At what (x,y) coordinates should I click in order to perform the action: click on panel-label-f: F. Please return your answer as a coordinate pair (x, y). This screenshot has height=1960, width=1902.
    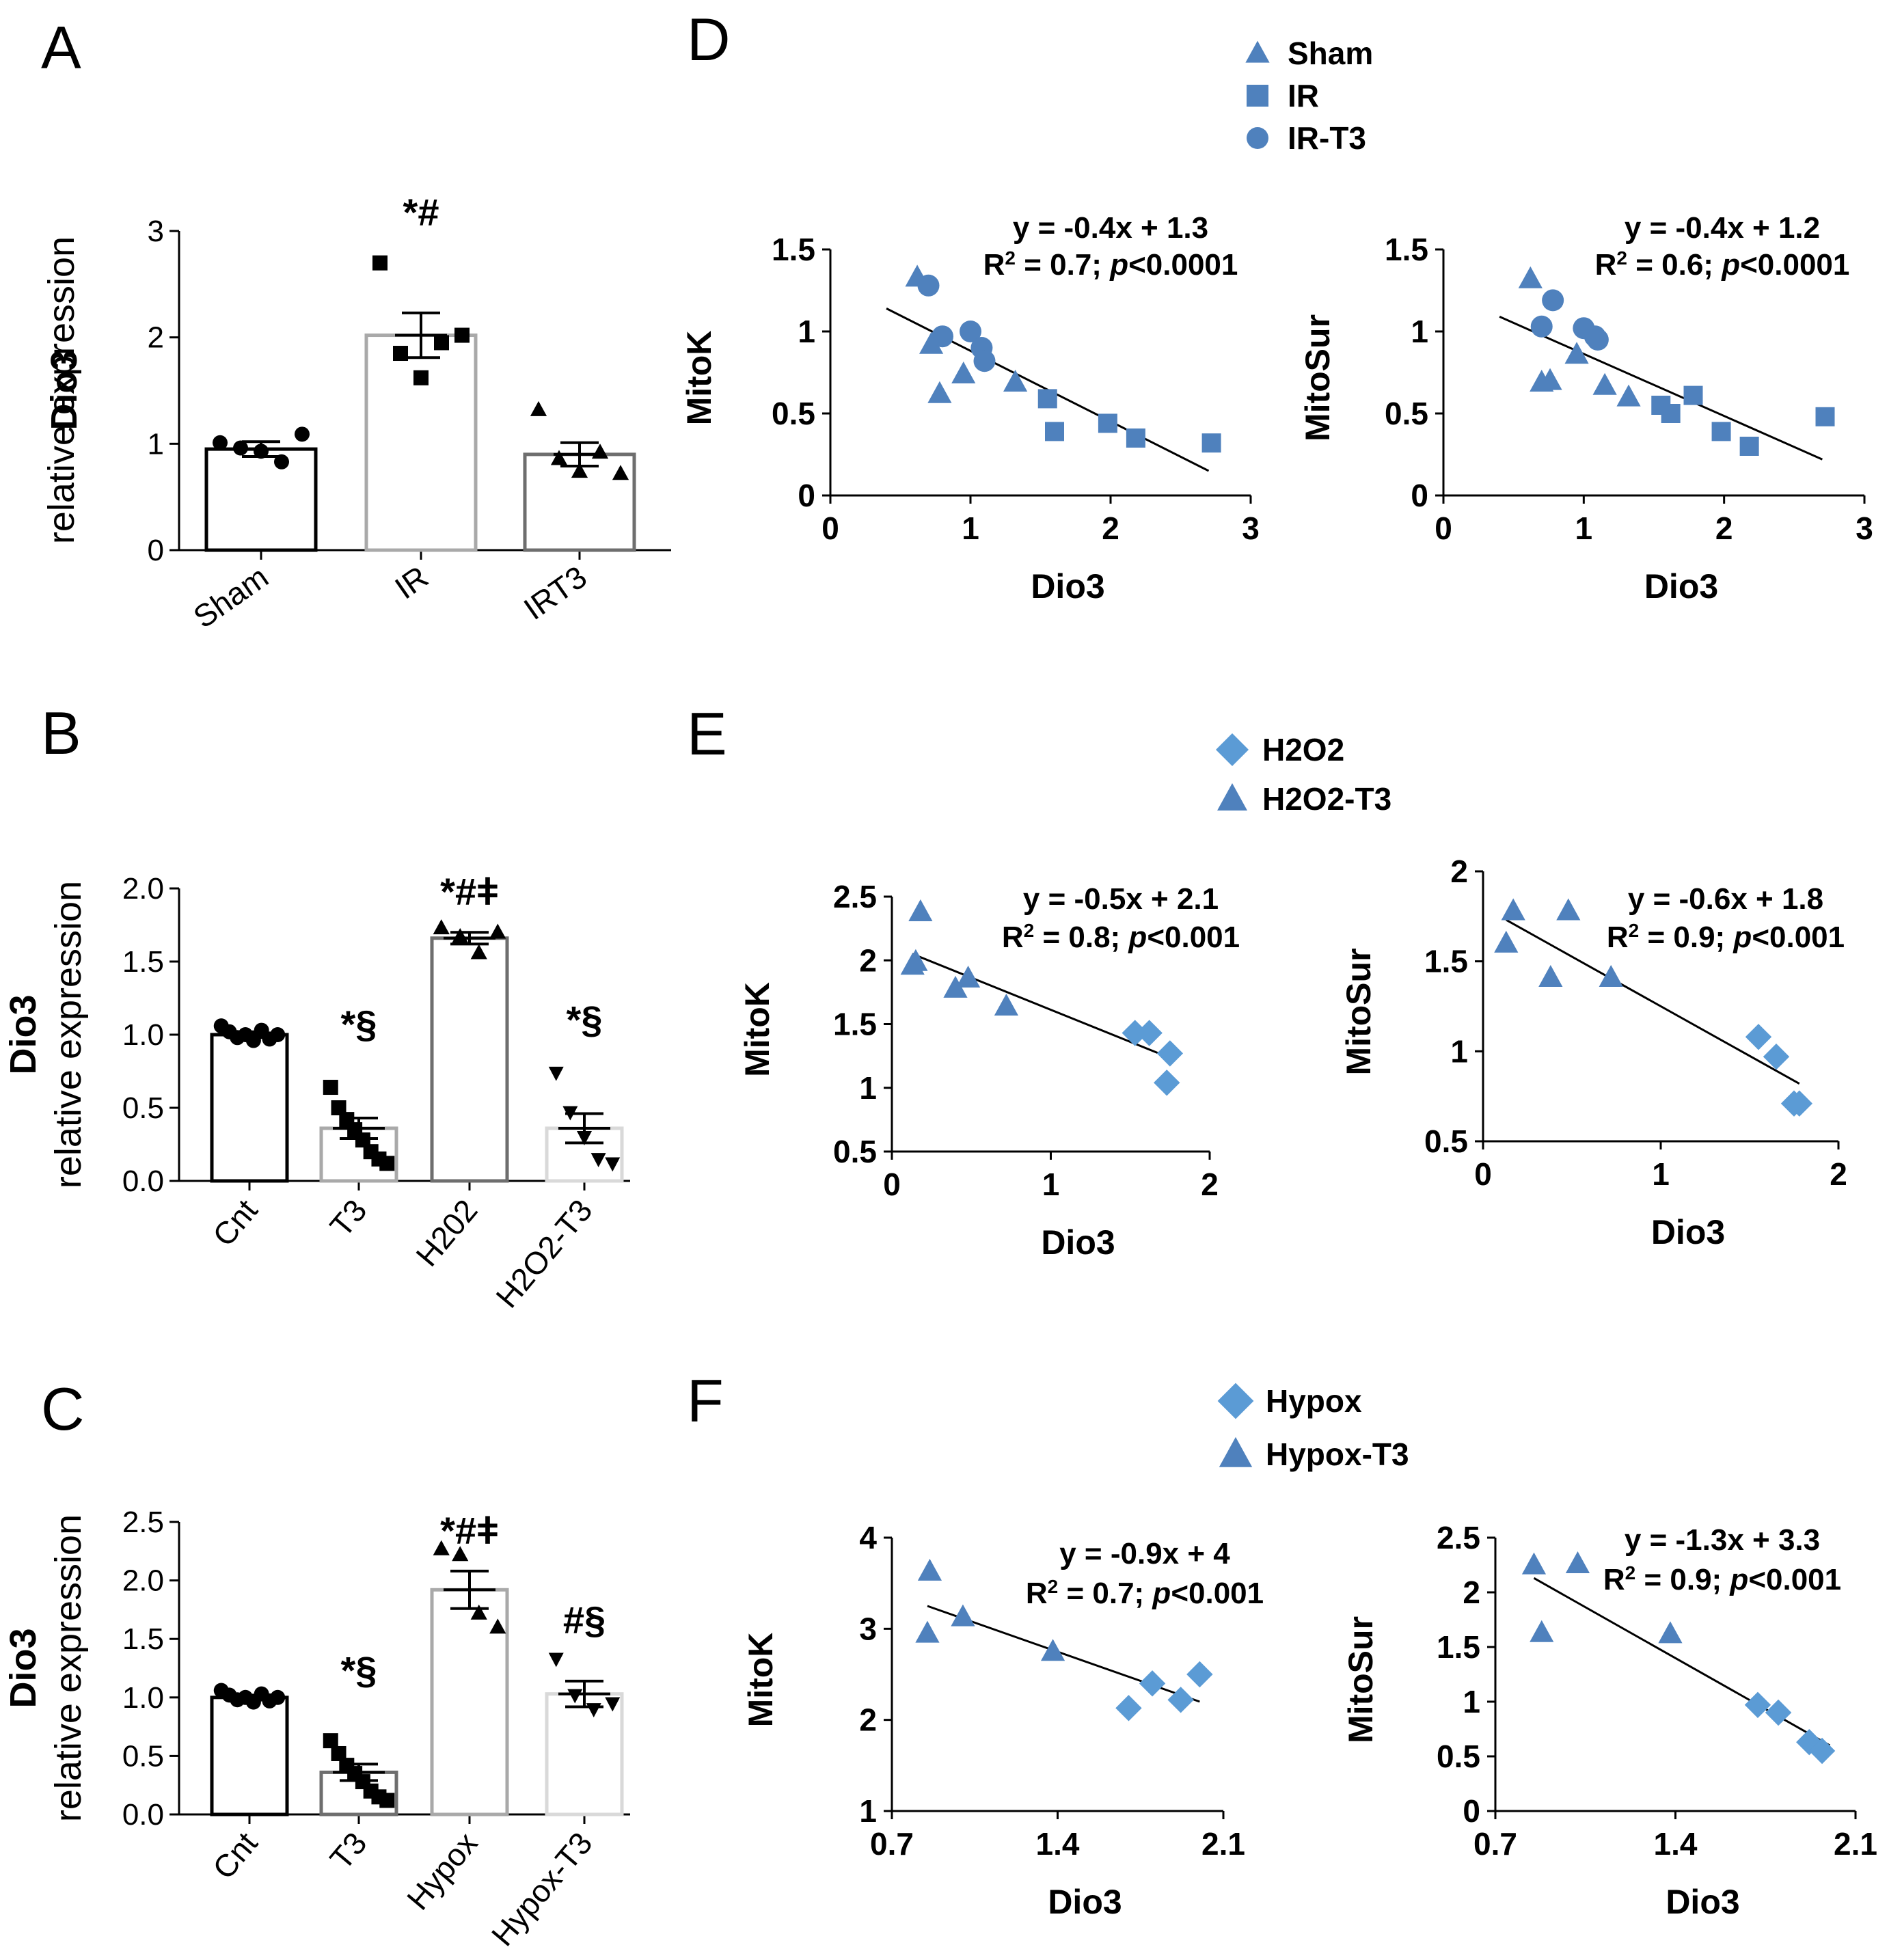
    Looking at the image, I should click on (706, 1400).